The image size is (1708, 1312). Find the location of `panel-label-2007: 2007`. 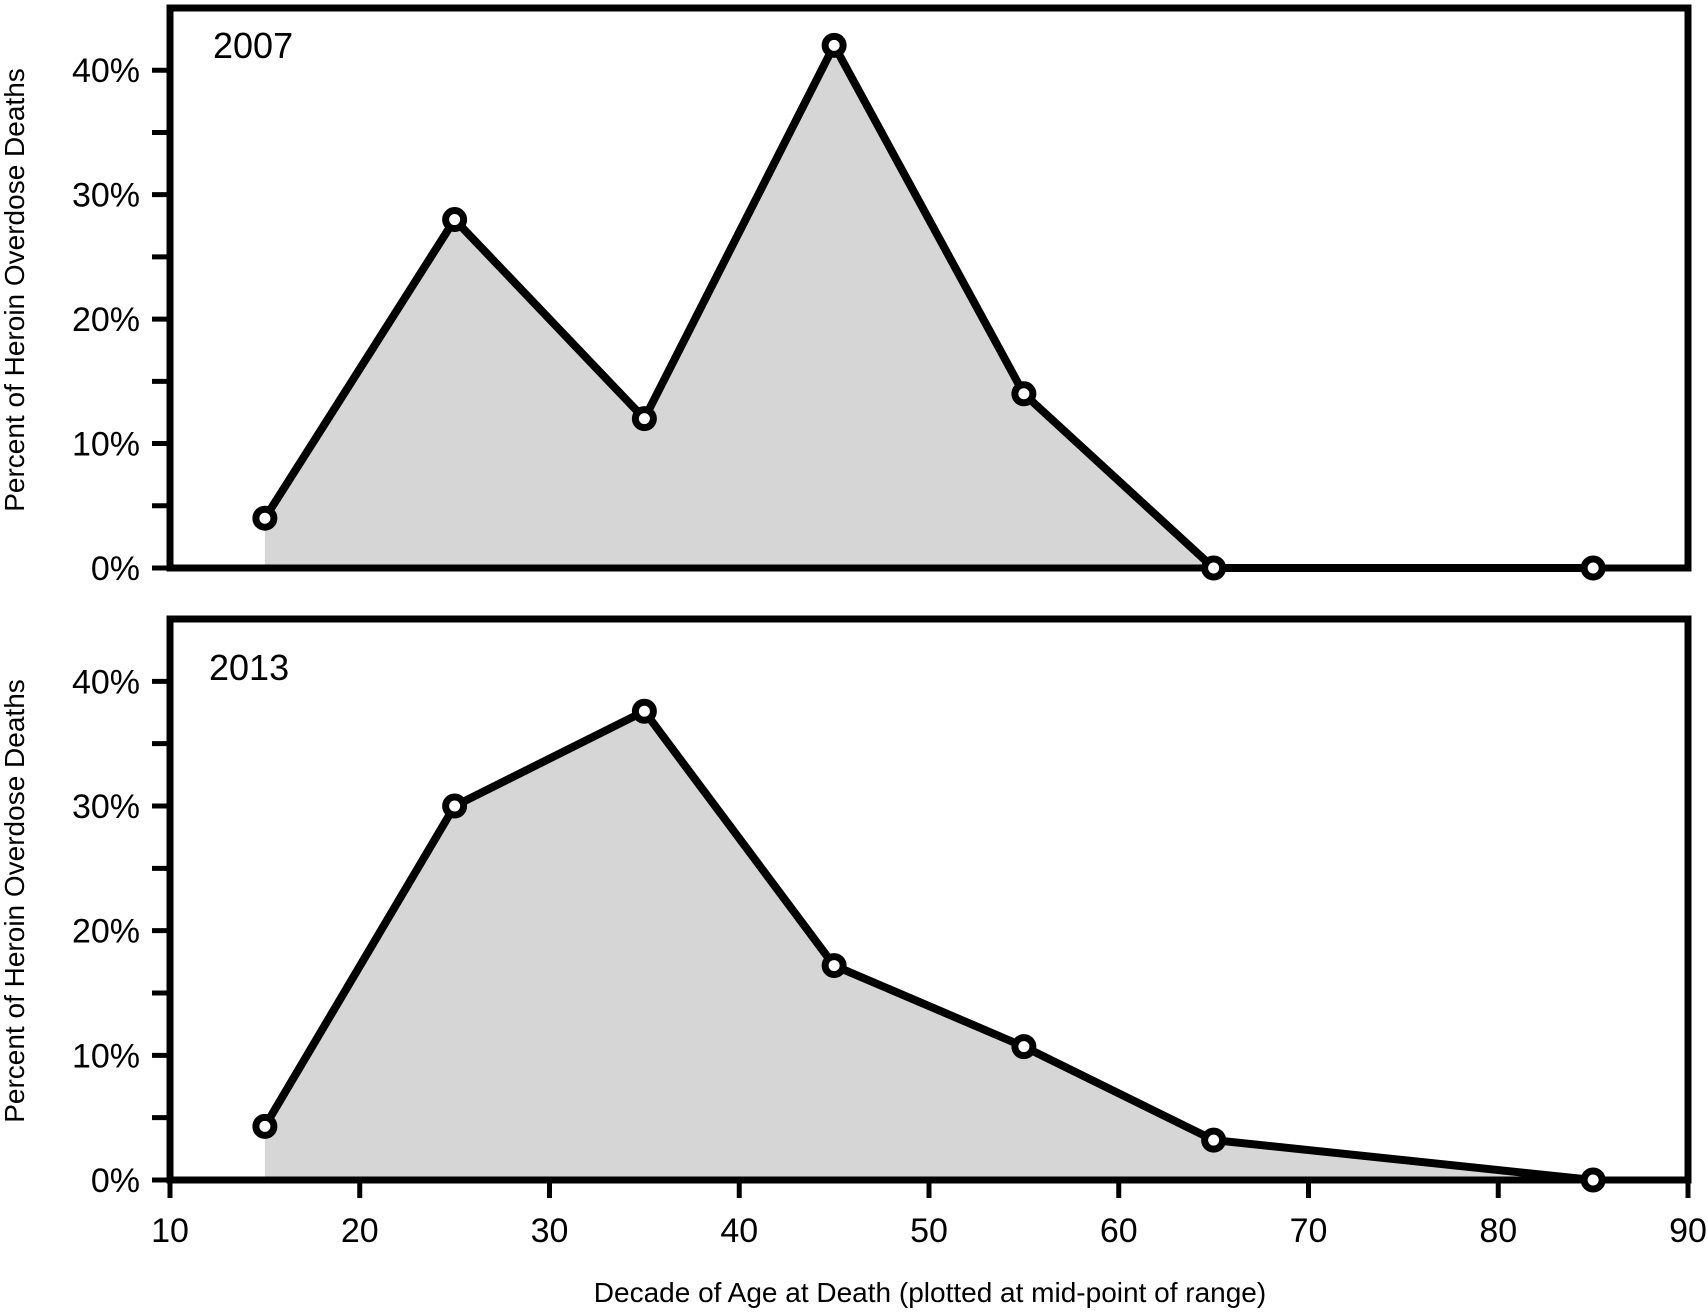

panel-label-2007: 2007 is located at coordinates (253, 45).